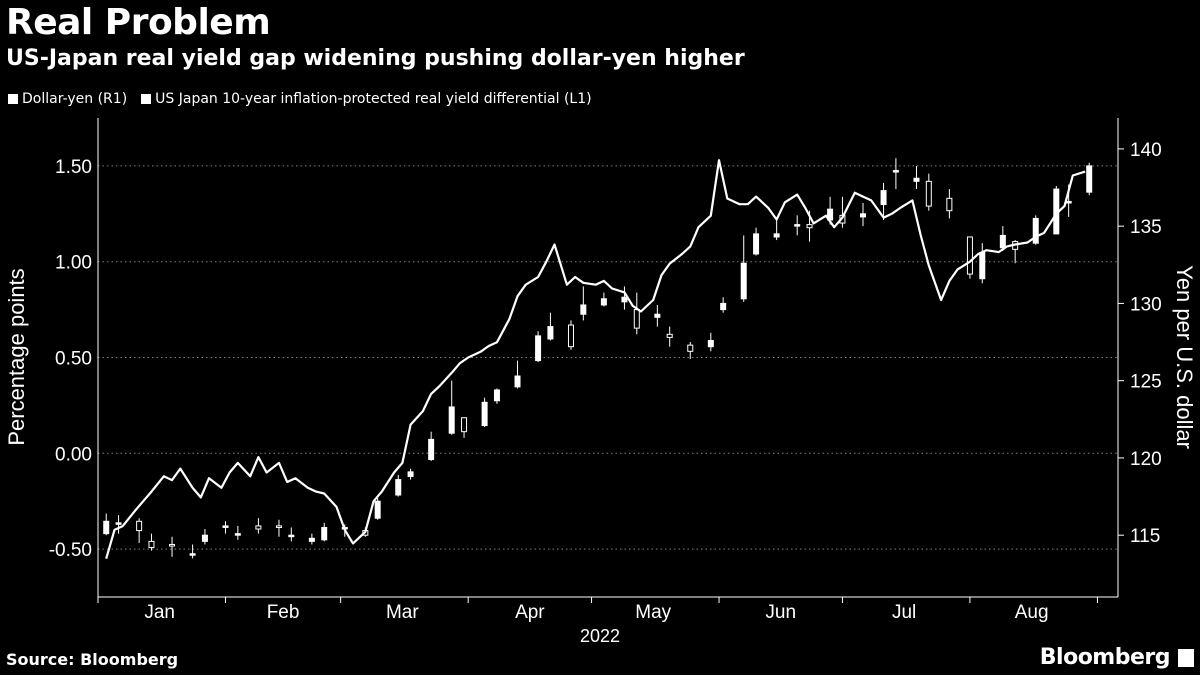 The height and width of the screenshot is (675, 1200). What do you see at coordinates (73, 359) in the screenshot?
I see `left-tick-label: 0.50` at bounding box center [73, 359].